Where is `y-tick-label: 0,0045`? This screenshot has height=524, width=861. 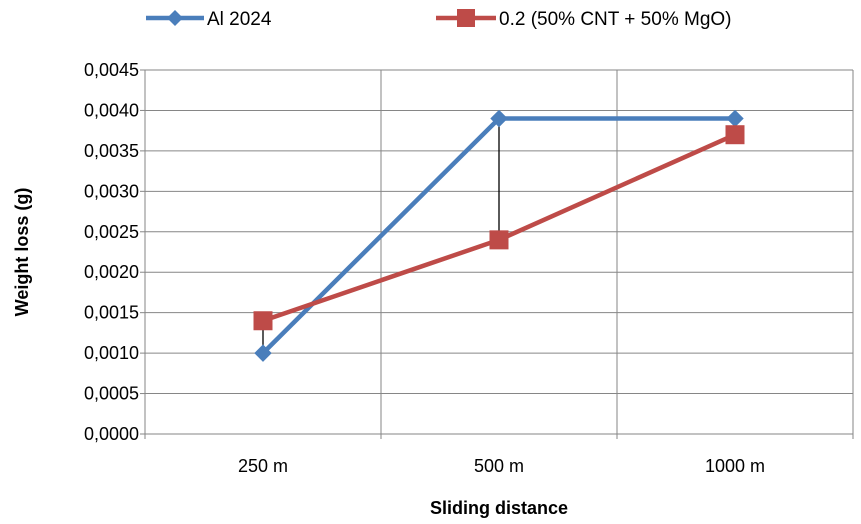 y-tick-label: 0,0045 is located at coordinates (111, 70).